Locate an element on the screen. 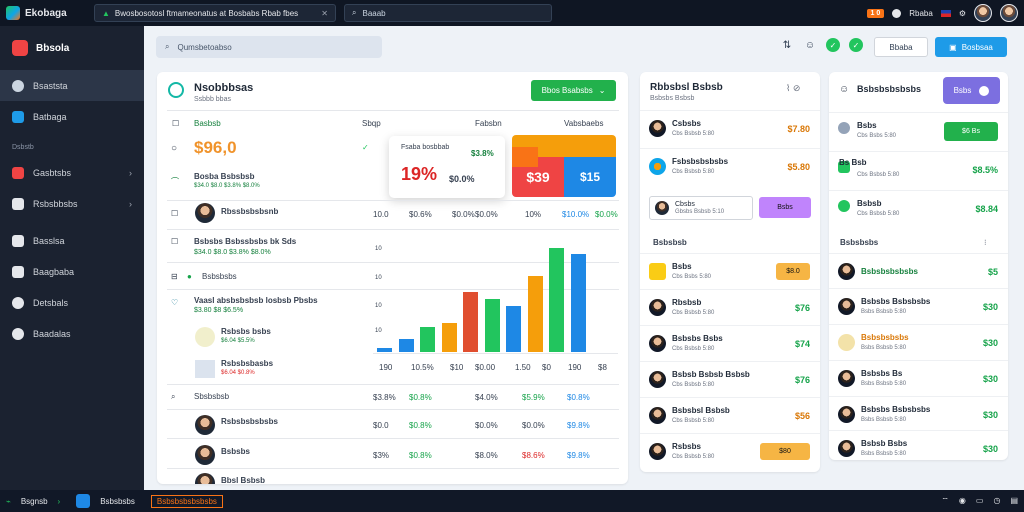 Image resolution: width=1024 pixels, height=512 pixels. primary-button: ▣ Bosbsaa is located at coordinates (971, 47).